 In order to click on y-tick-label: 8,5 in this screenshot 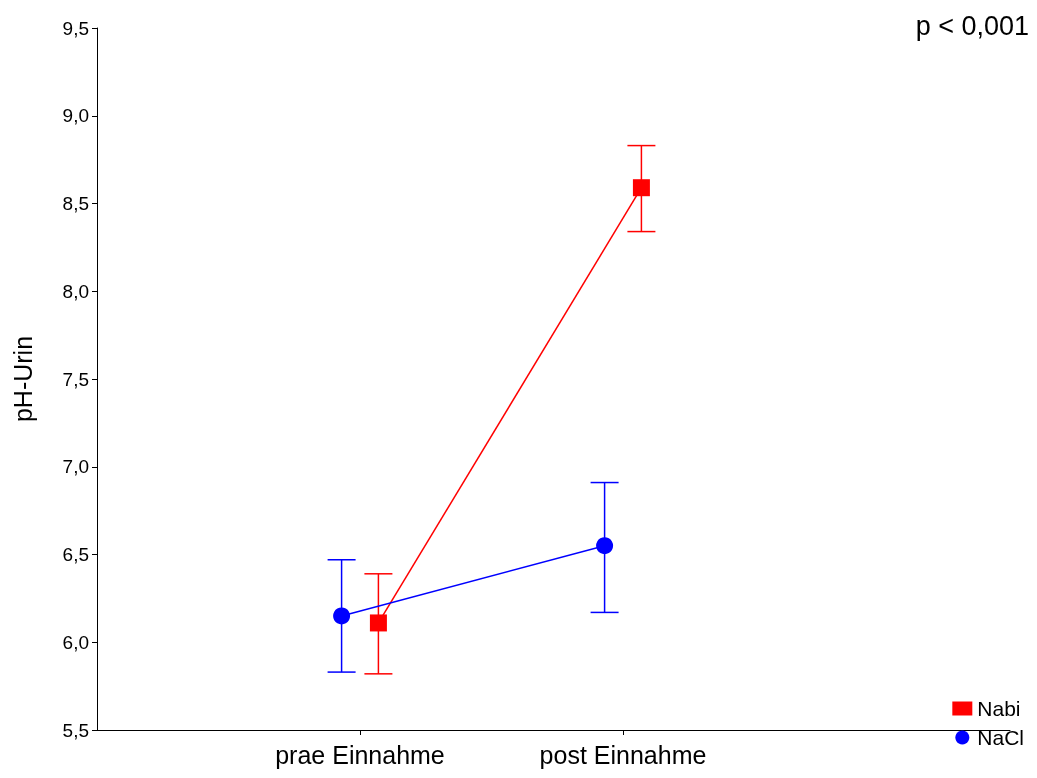, I will do `click(75, 203)`.